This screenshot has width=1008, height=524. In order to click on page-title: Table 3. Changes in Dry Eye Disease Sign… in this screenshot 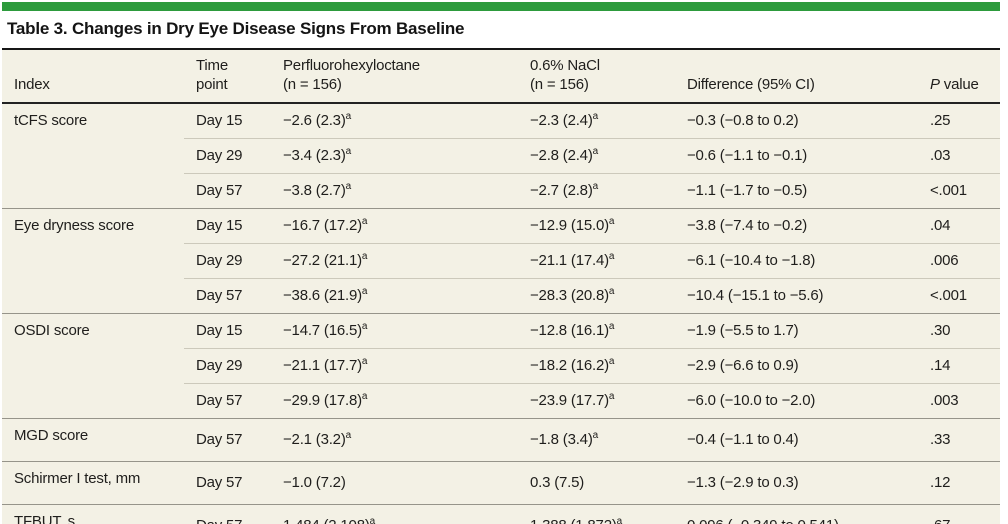, I will do `click(236, 28)`.